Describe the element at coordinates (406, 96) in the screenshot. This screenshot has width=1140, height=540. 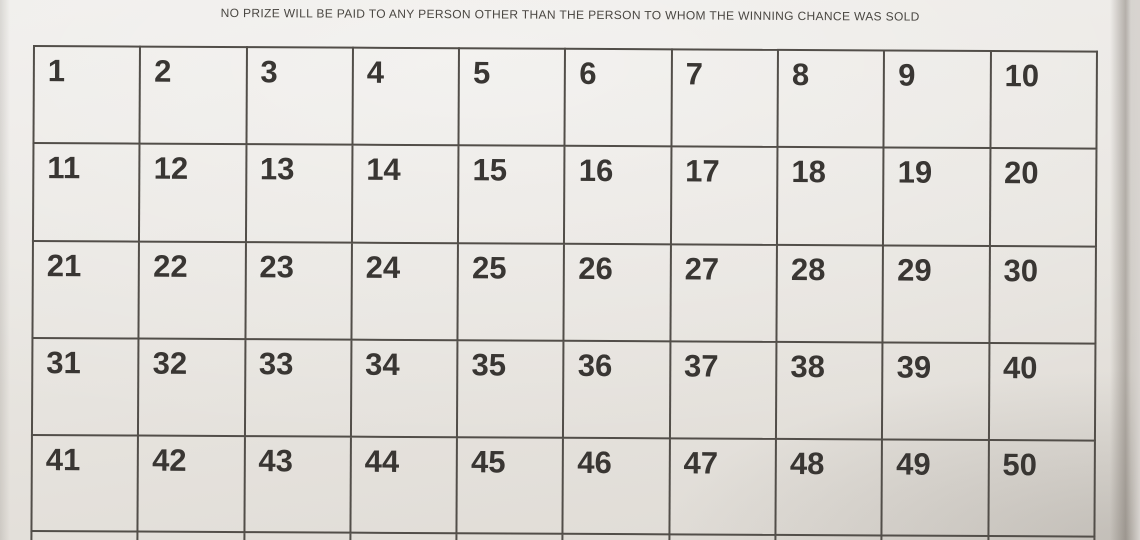
I see `grid-cell-4: 4` at that location.